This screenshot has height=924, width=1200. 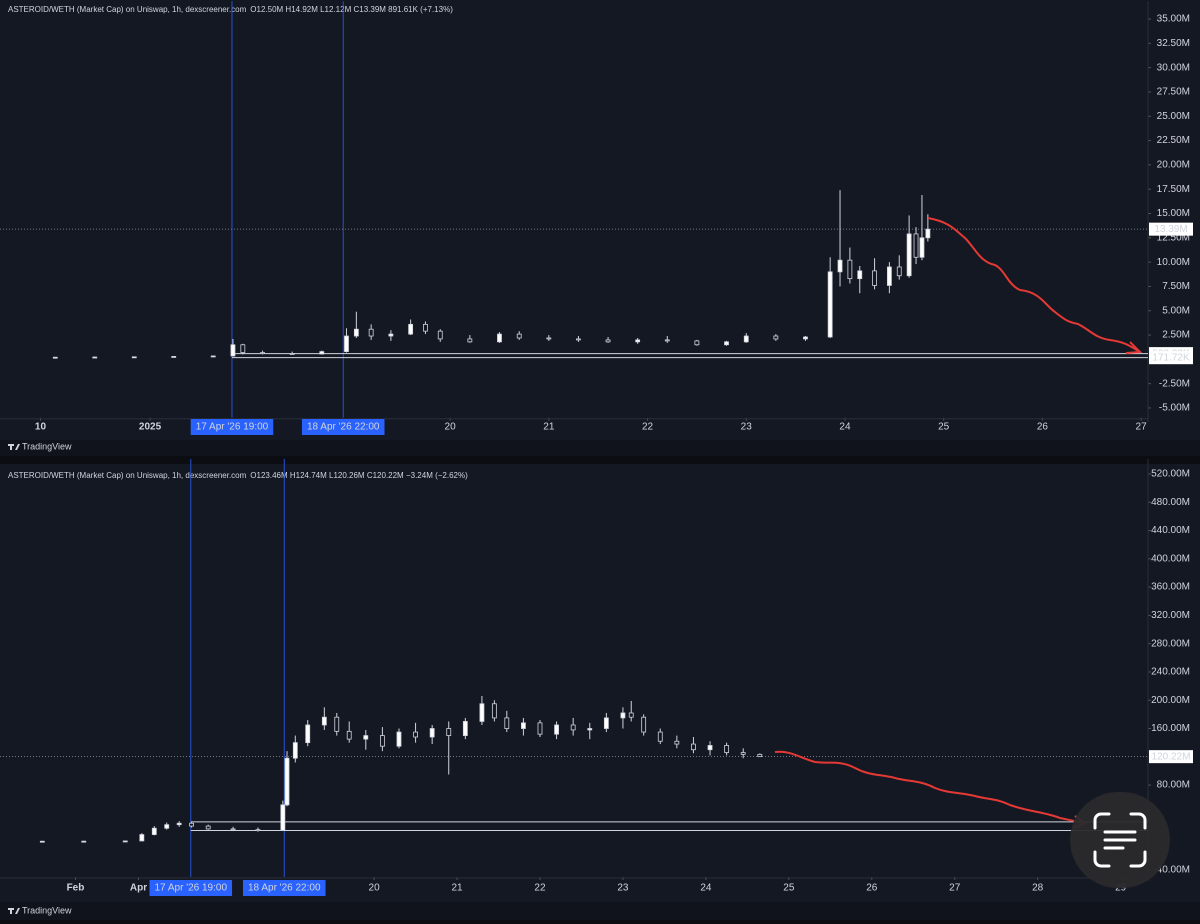 What do you see at coordinates (1176, 310) in the screenshot?
I see `y-tick-label: 5.00M` at bounding box center [1176, 310].